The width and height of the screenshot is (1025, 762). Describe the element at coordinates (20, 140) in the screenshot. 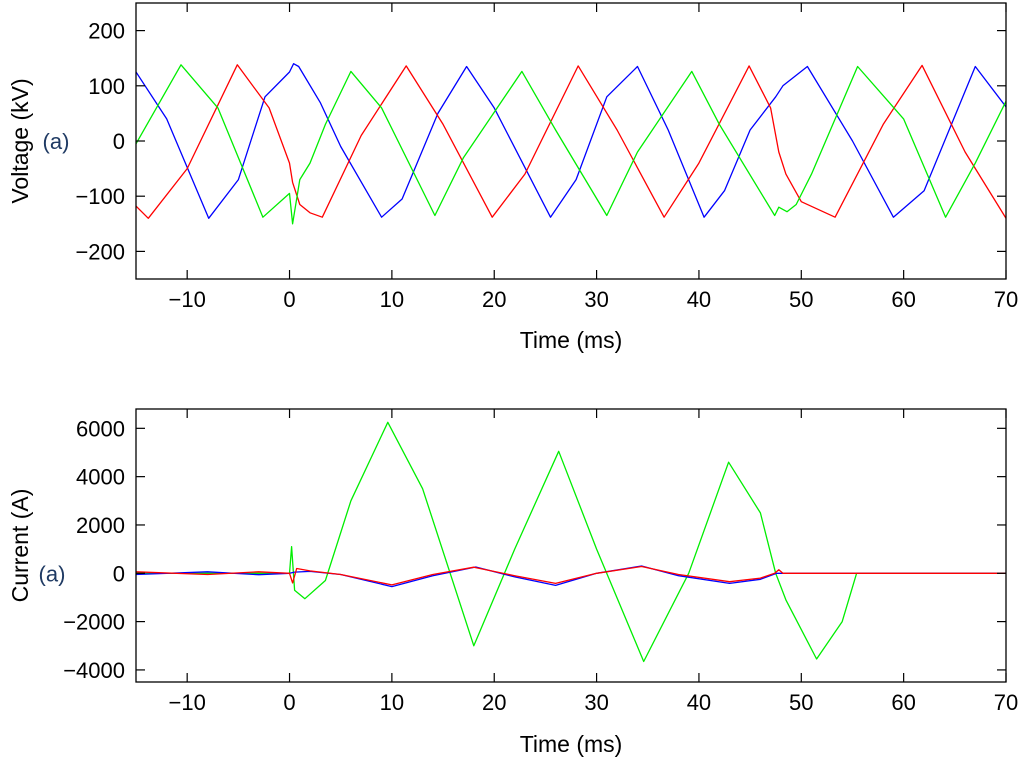

I see `voltage-y-axis-title: Voltage (kV)` at that location.